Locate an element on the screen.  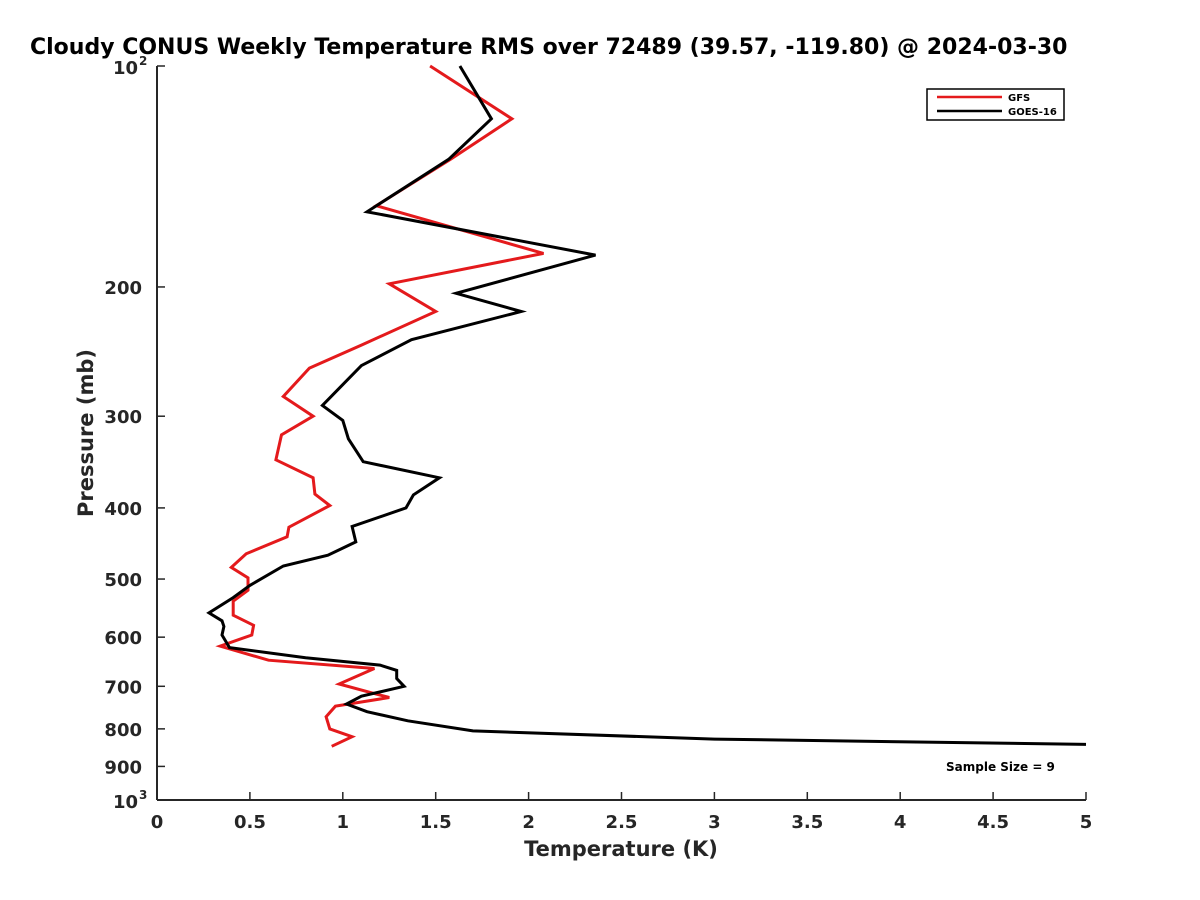
y-tick-label: 300 is located at coordinates (123, 417).